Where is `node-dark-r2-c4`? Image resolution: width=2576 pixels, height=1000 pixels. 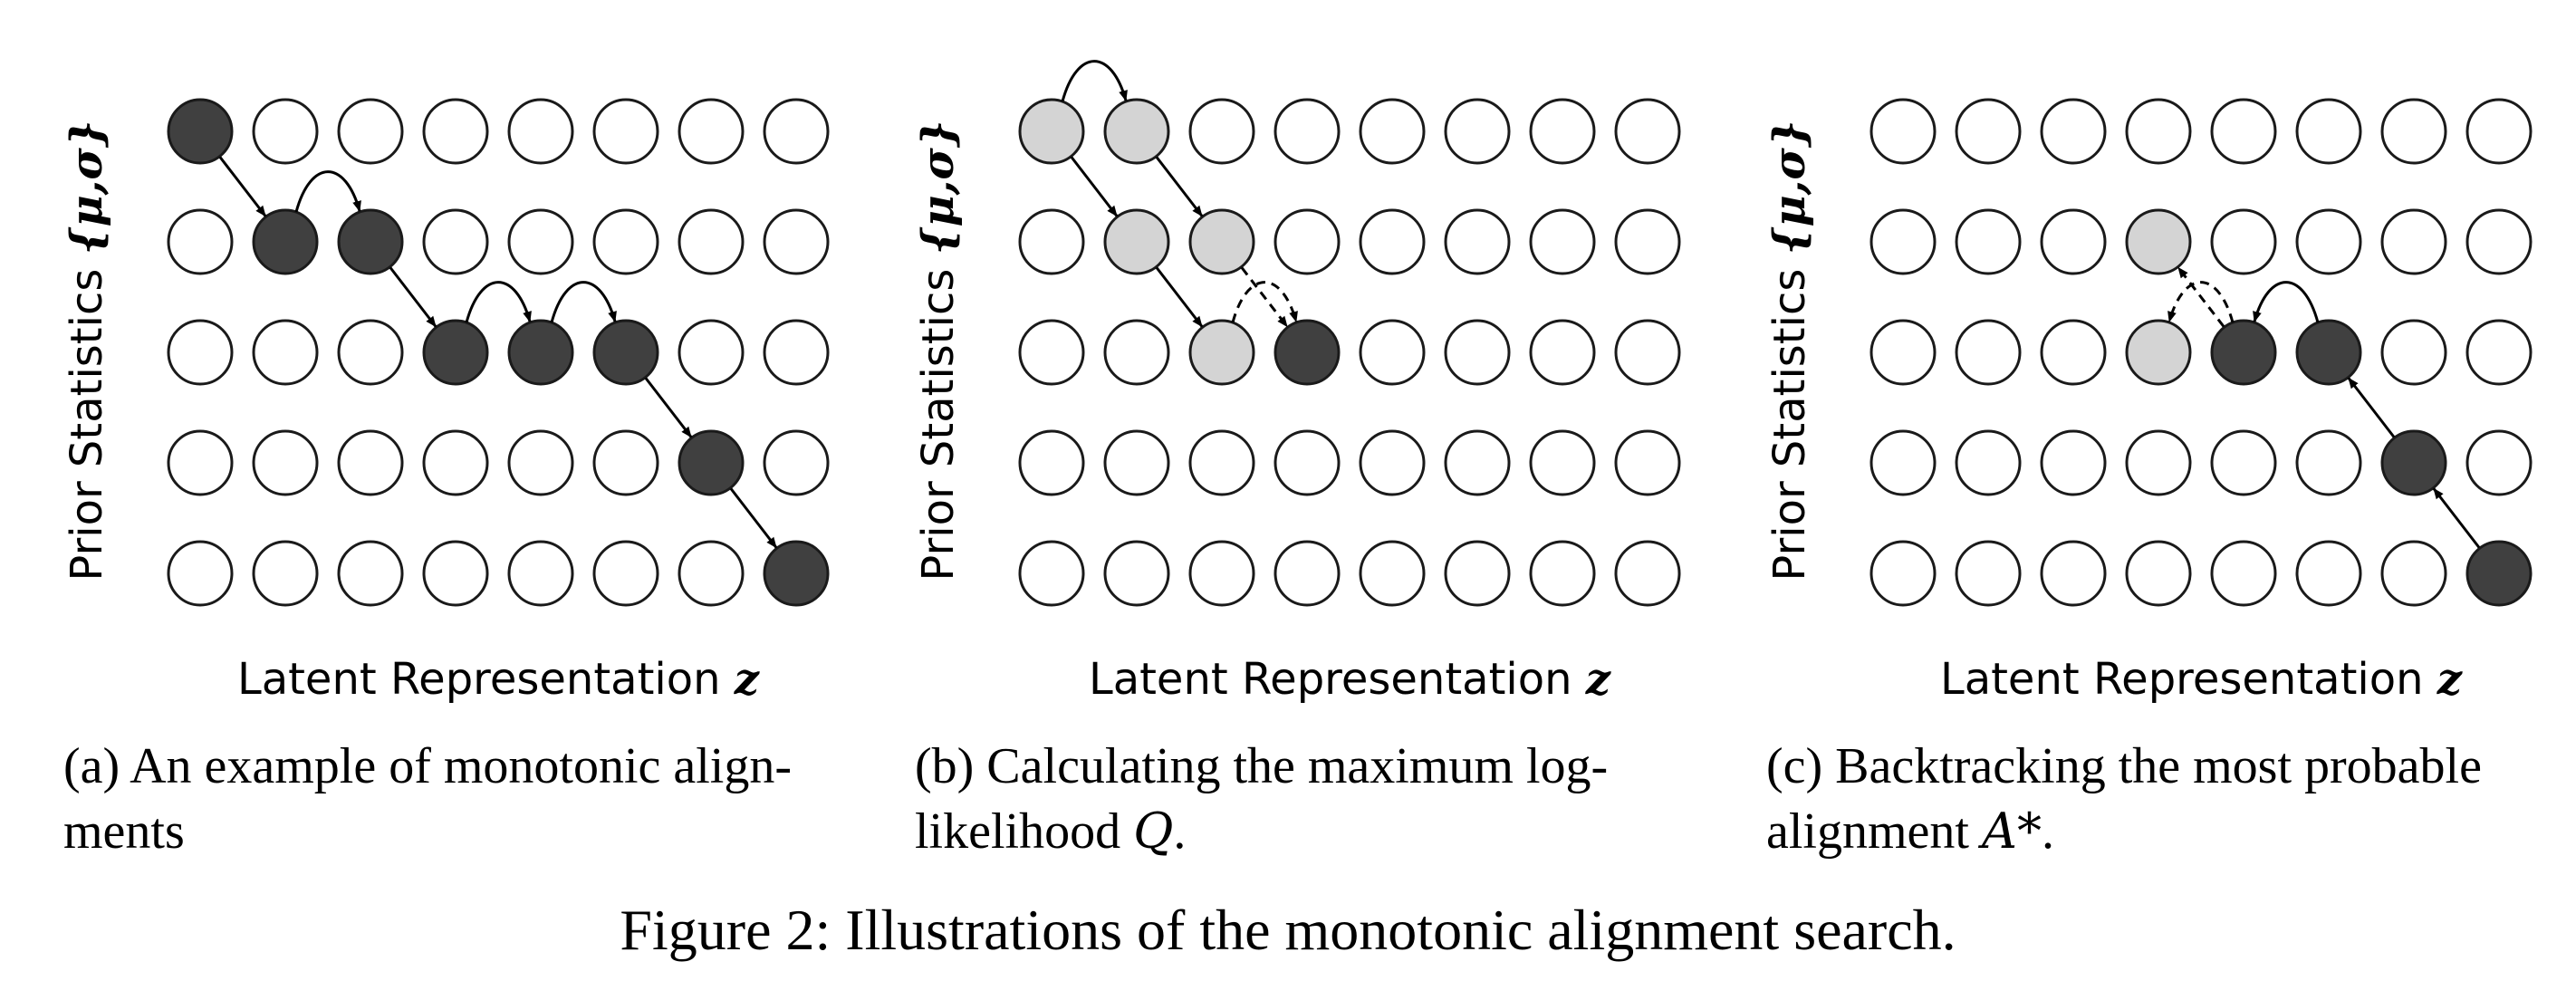
node-dark-r2-c4 is located at coordinates (540, 353).